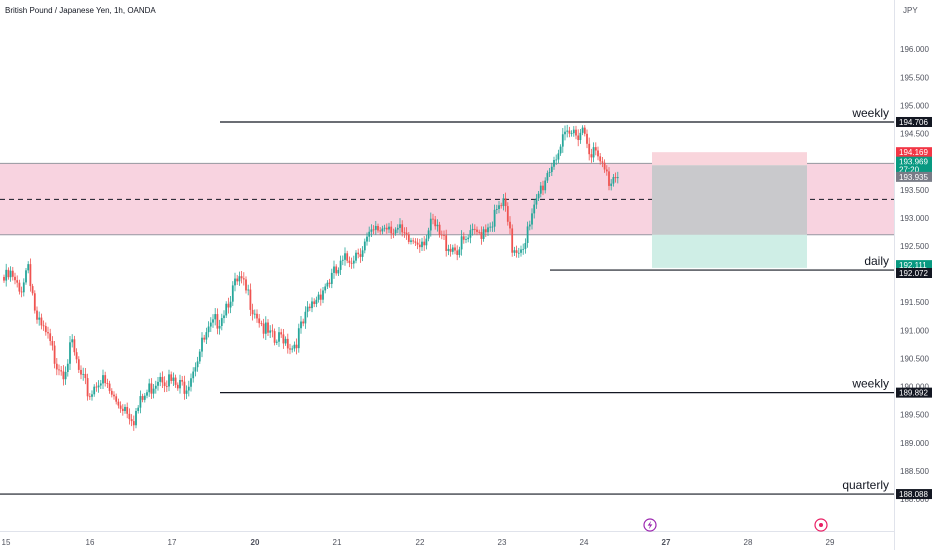  I want to click on time-axis: 15 16 17 20 21 22 23 24 27 28 29, so click(418, 542).